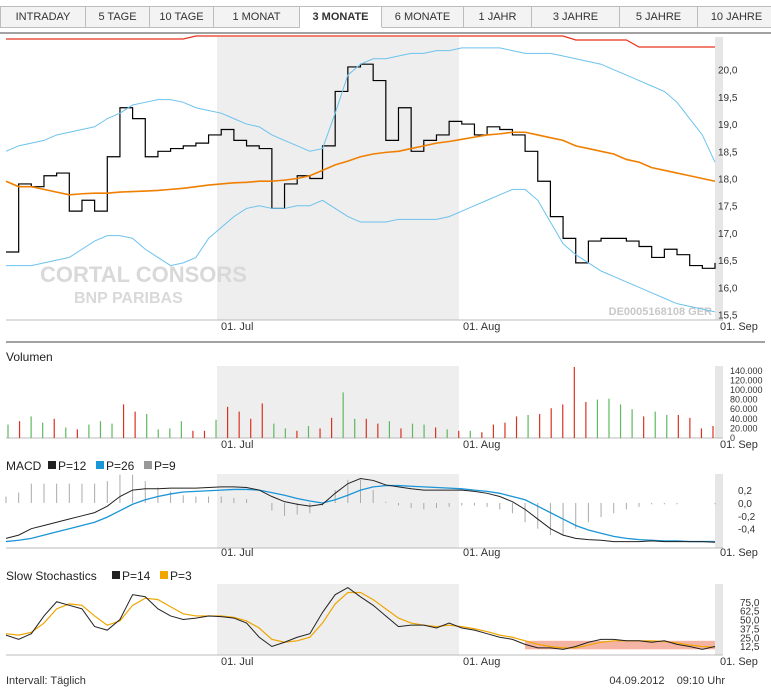 The image size is (771, 693). Describe the element at coordinates (728, 316) in the screenshot. I see `y-tick-label: 15,5` at that location.